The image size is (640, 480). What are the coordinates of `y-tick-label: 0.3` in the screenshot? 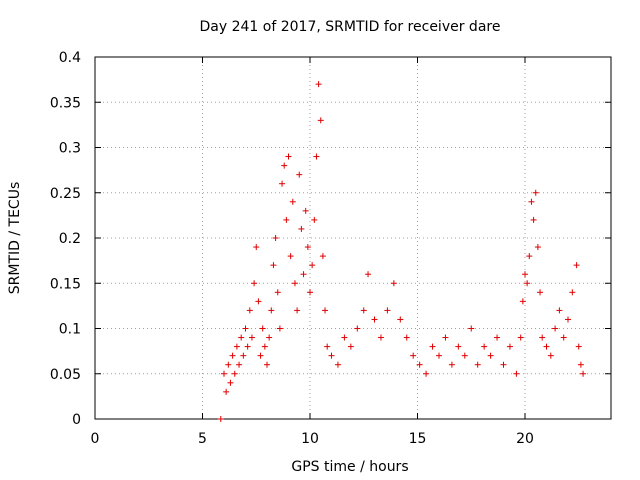 It's located at (70, 149).